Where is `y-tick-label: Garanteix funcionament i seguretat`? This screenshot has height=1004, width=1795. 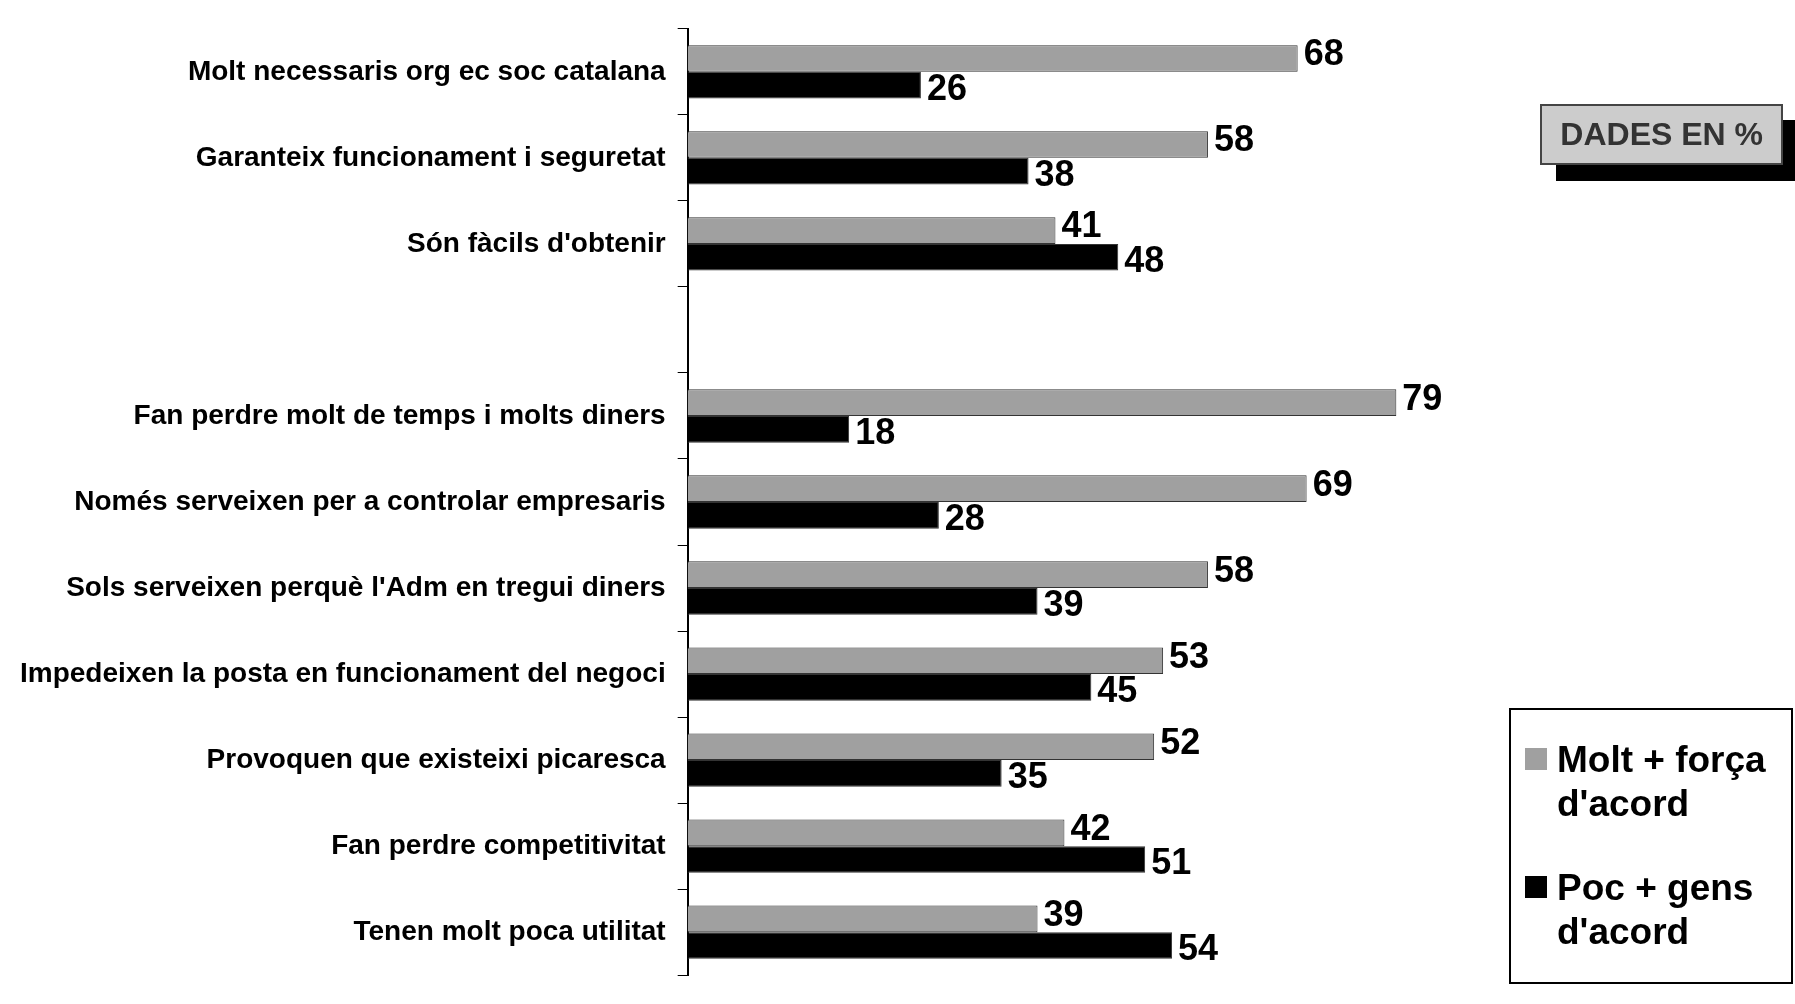
y-tick-label: Garanteix funcionament i seguretat is located at coordinates (430, 156).